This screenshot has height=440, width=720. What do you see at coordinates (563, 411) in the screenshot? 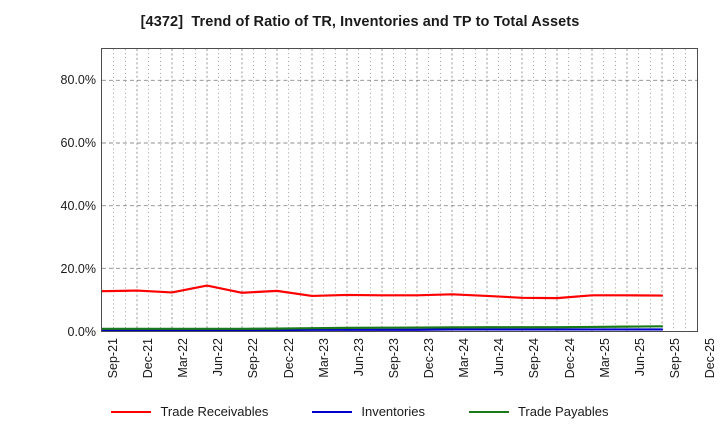
I see `legend-label: Trade Payables` at bounding box center [563, 411].